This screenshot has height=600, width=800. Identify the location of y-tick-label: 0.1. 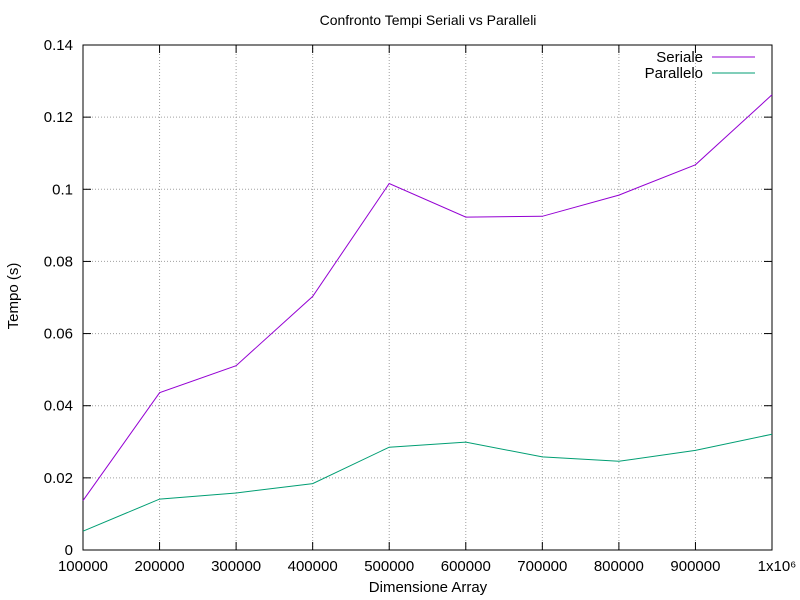
(62, 189).